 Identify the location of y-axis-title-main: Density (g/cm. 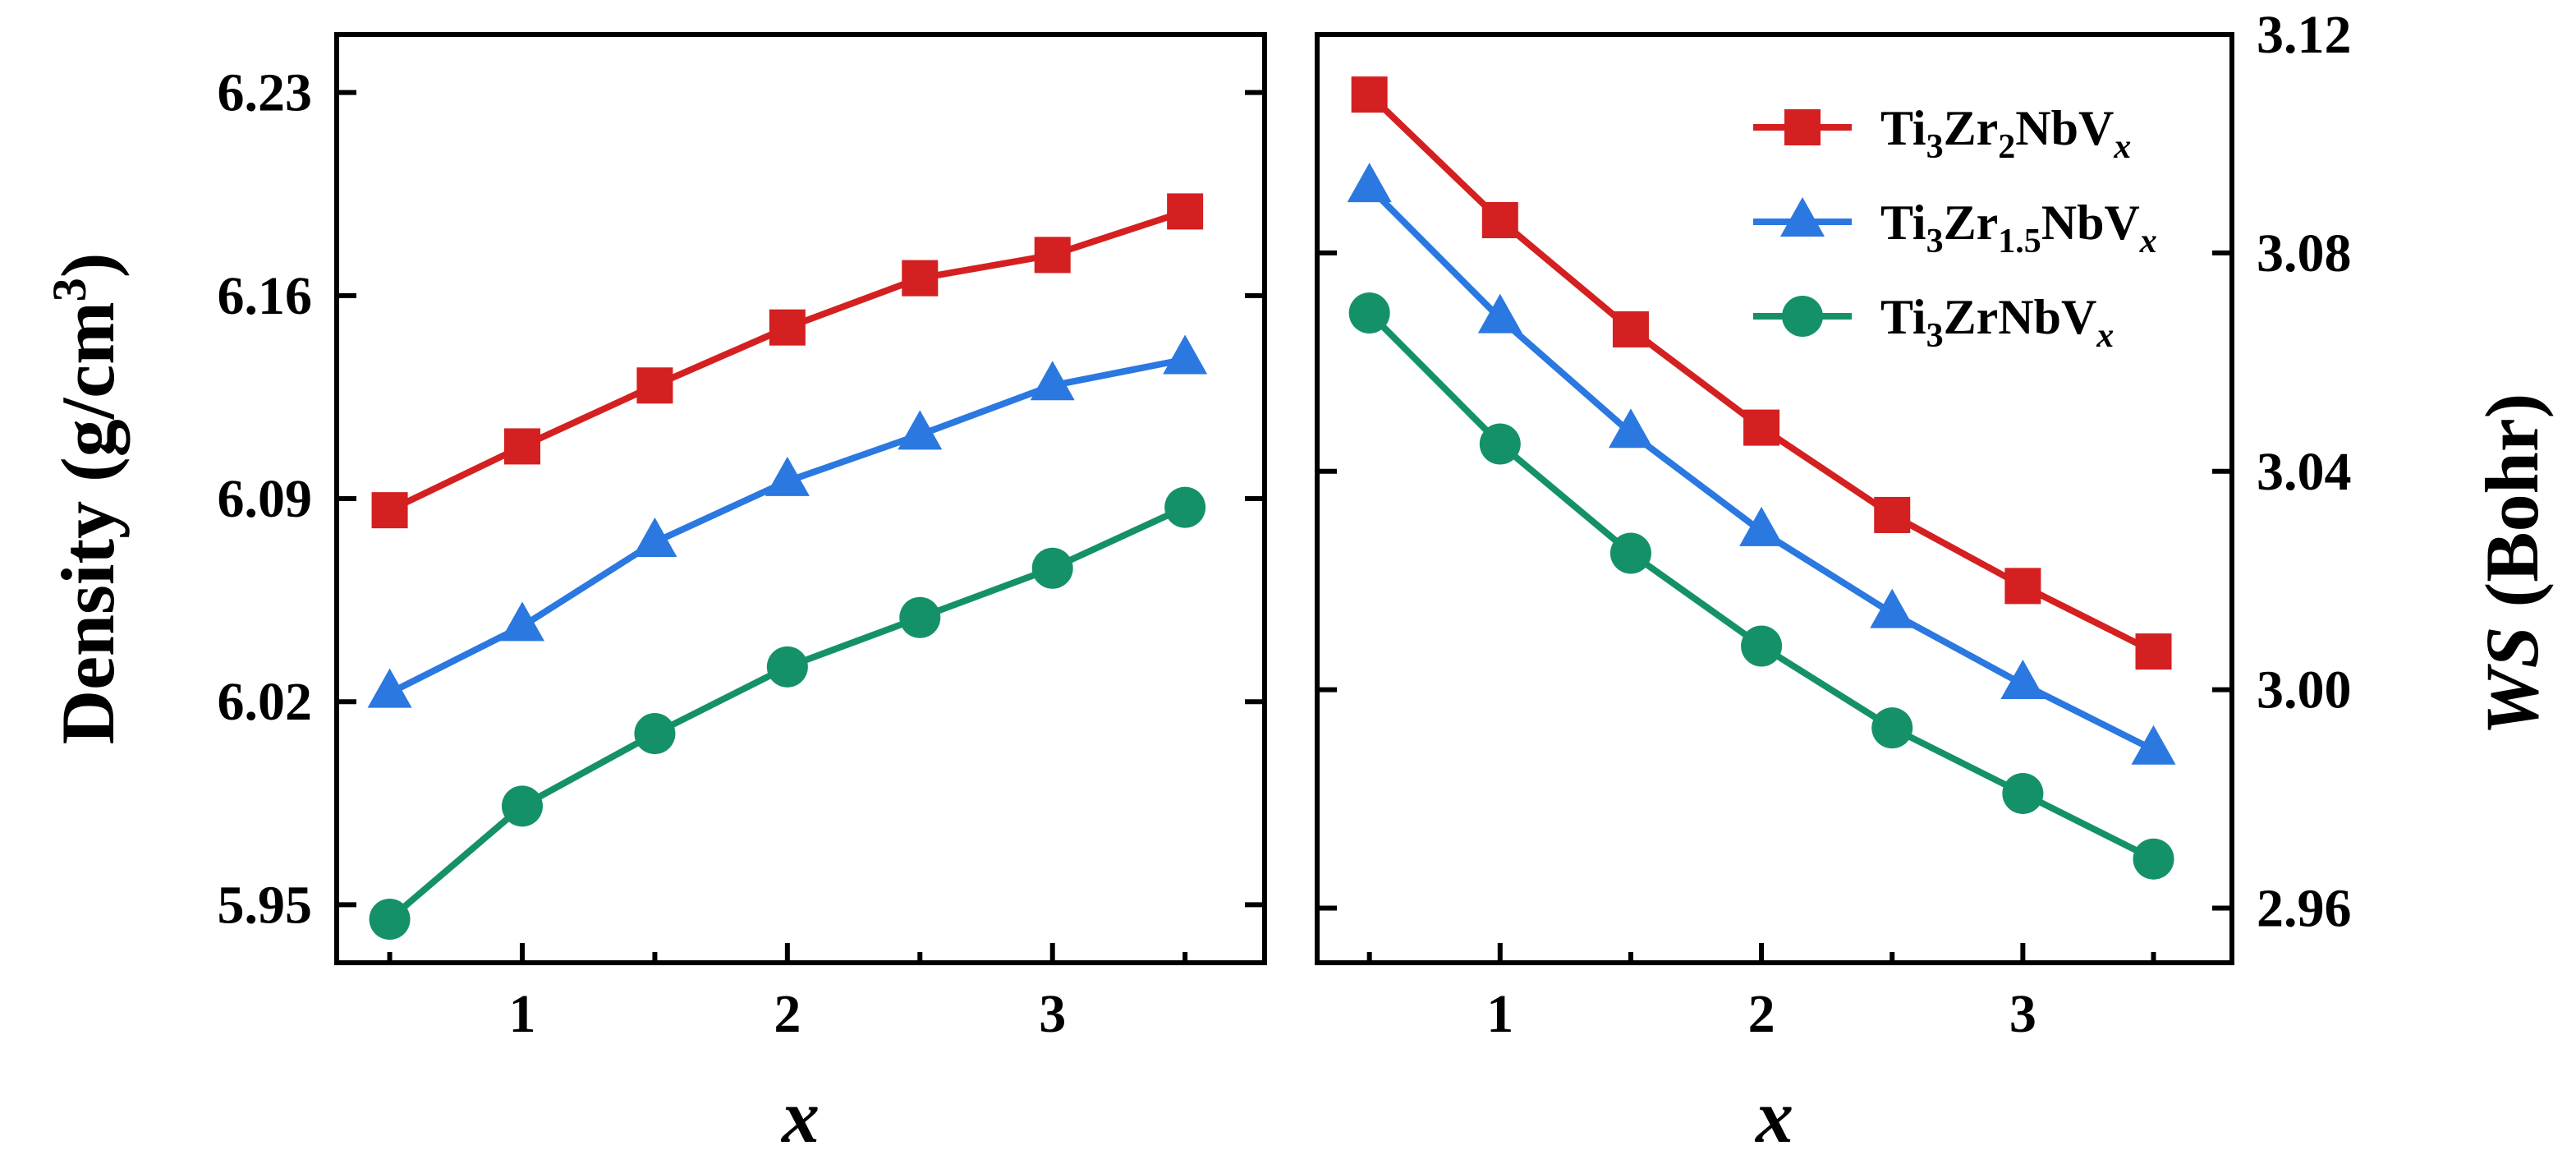
(88, 522).